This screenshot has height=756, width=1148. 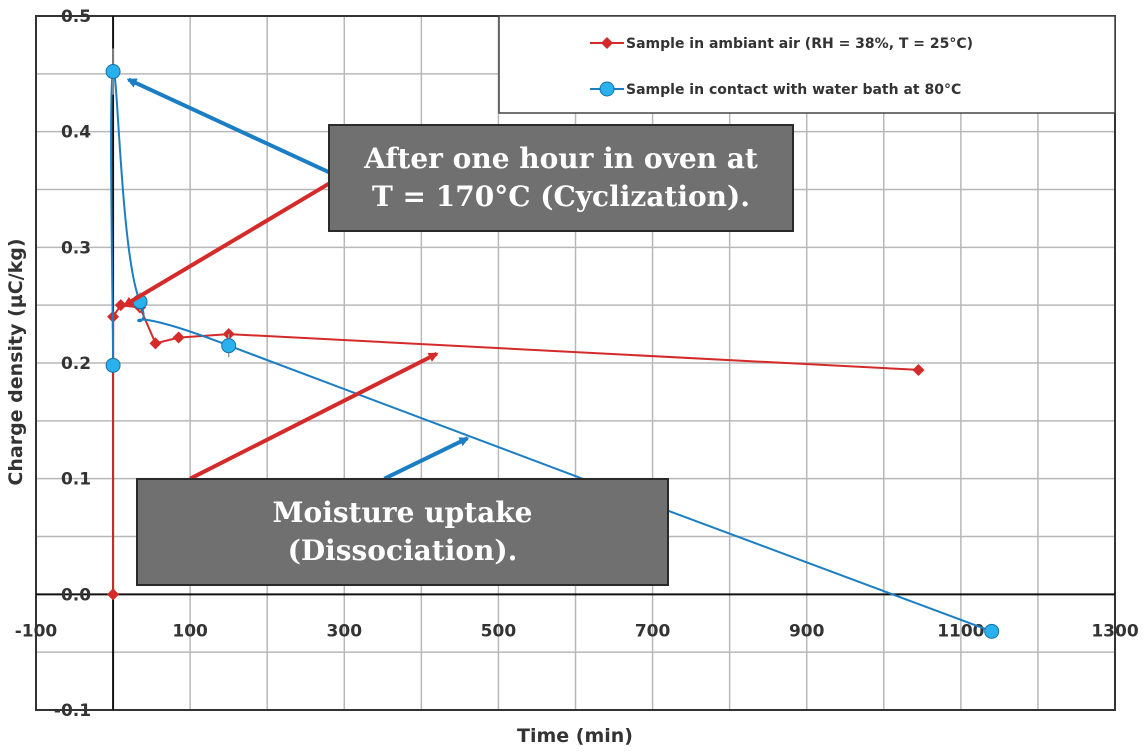 I want to click on x-tick-label: 500, so click(x=499, y=631).